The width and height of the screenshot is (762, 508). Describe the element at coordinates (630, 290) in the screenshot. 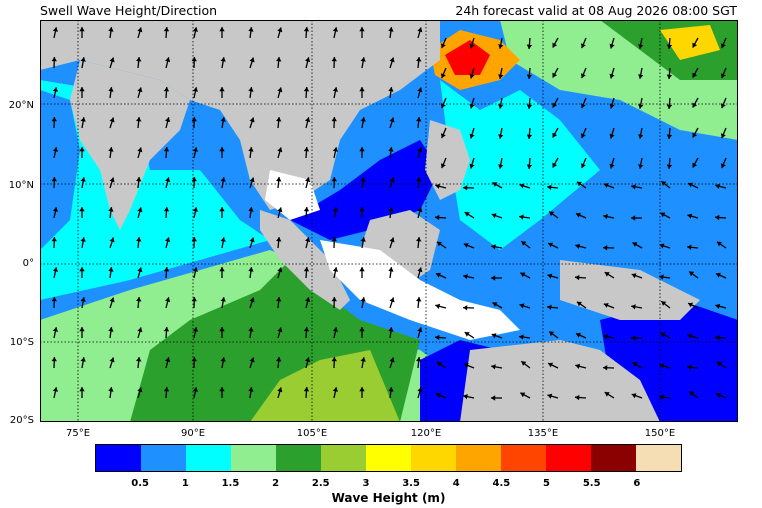

I see `new-guinea-land` at that location.